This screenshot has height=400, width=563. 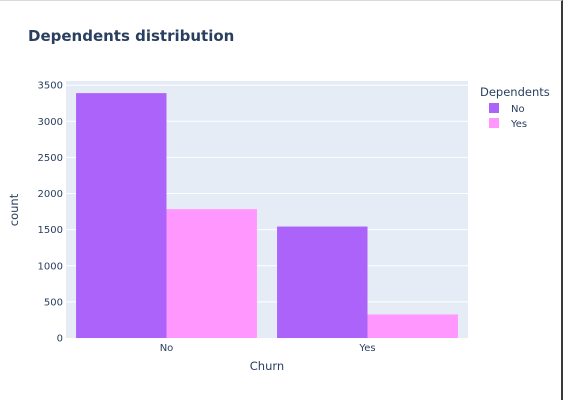 I want to click on y-tick-label: 3000, so click(x=50, y=122).